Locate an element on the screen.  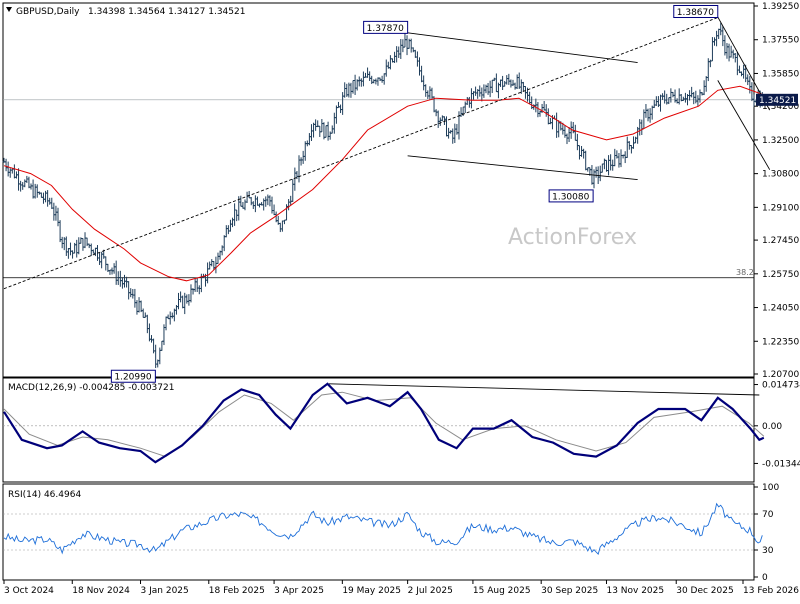
rsi-tick-label: 30 is located at coordinates (768, 551).